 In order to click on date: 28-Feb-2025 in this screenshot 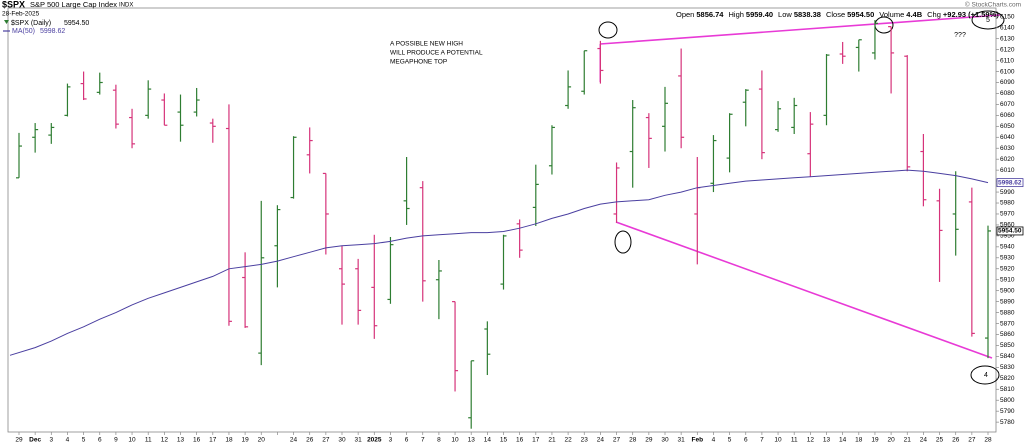, I will do `click(21, 14)`.